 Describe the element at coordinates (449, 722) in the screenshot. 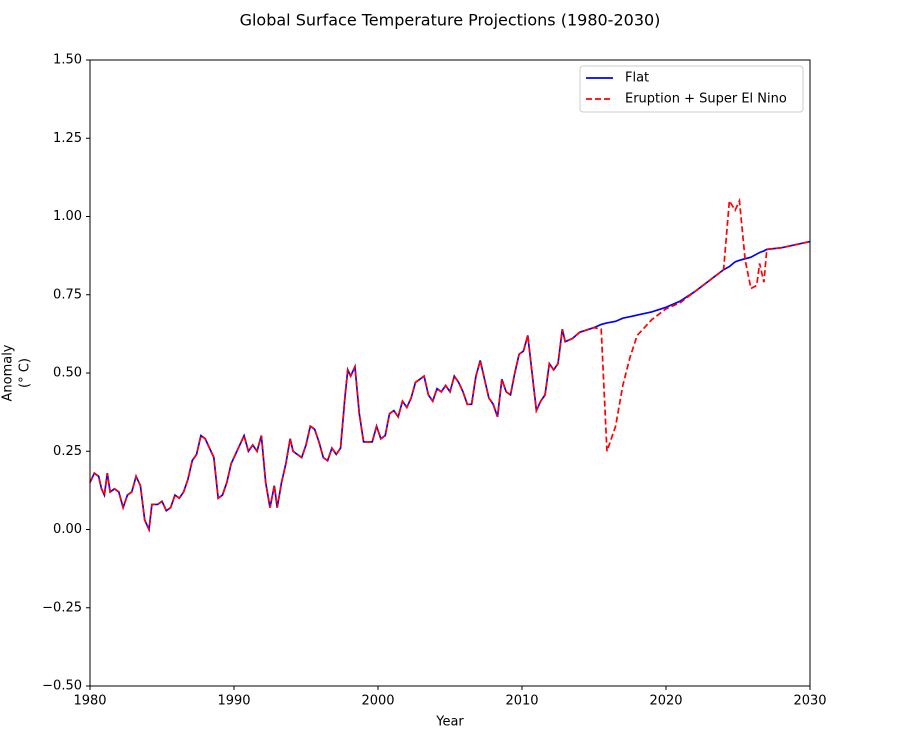

I see `x-axis-label: Year` at that location.